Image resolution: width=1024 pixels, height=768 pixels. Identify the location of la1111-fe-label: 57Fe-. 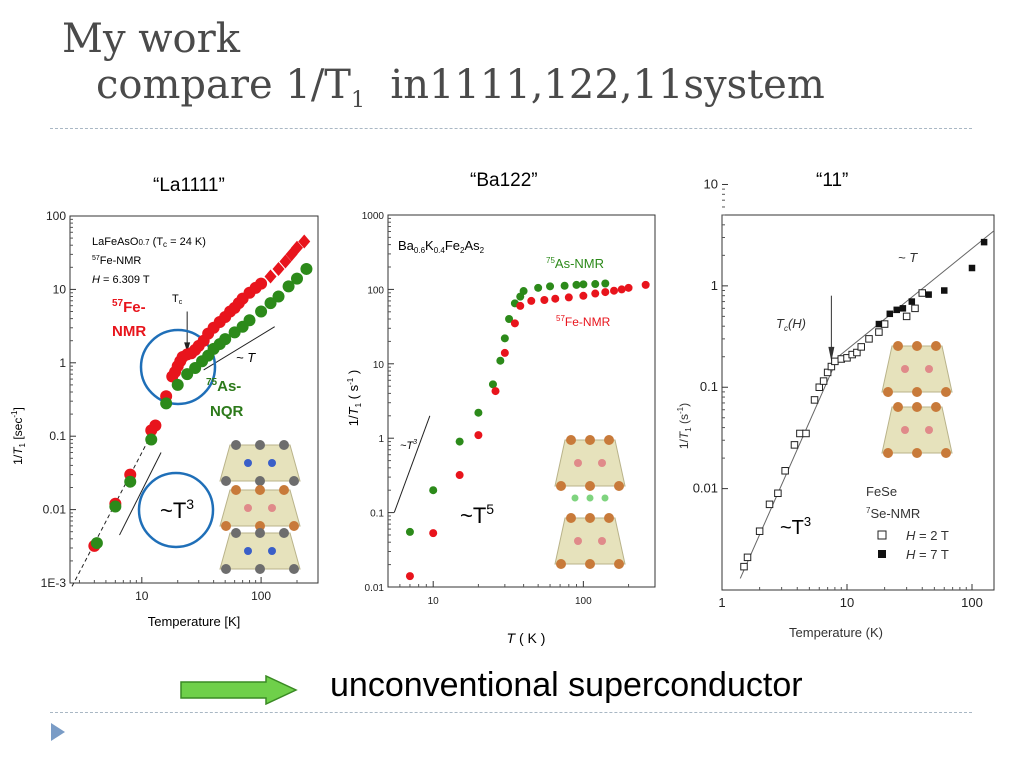
(129, 307).